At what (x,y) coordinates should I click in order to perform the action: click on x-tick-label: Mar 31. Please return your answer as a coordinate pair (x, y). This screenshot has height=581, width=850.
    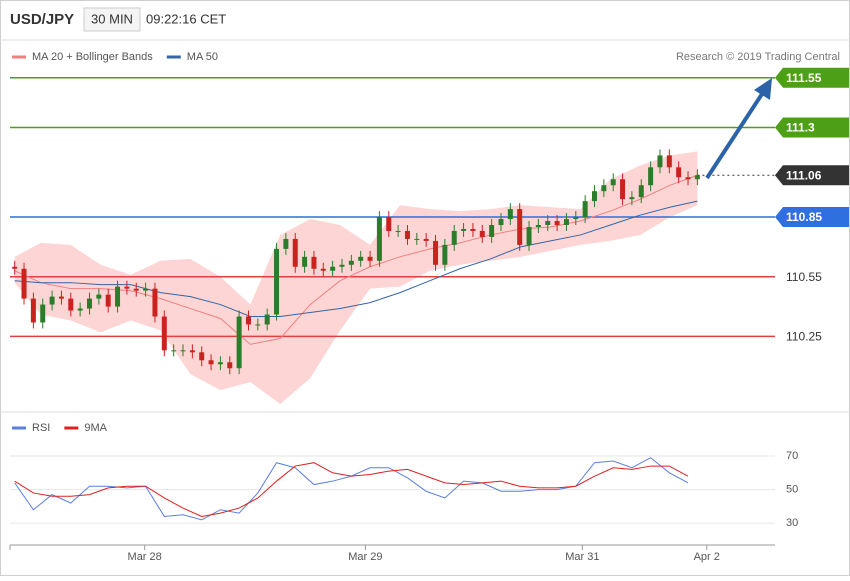
    Looking at the image, I should click on (582, 557).